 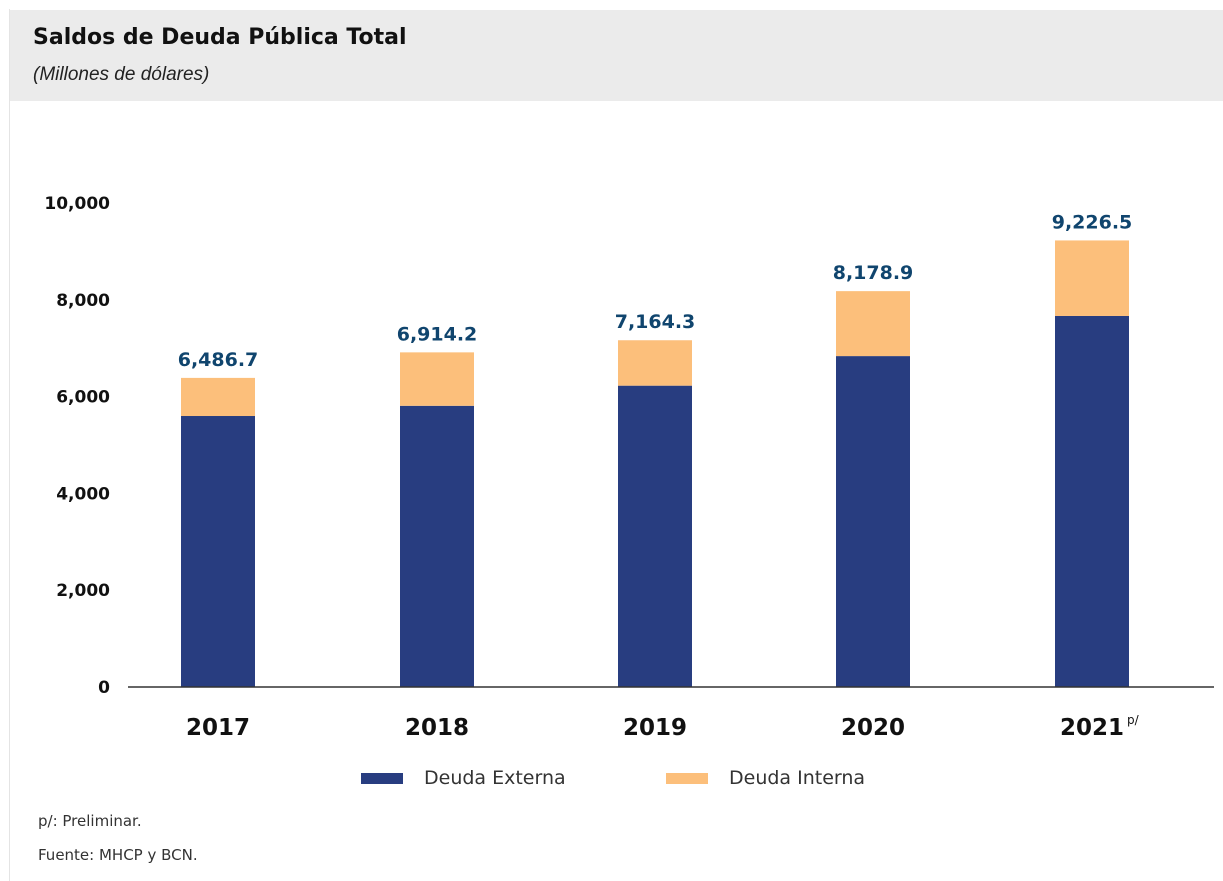 I want to click on x-tick-label: 2020, so click(x=873, y=728).